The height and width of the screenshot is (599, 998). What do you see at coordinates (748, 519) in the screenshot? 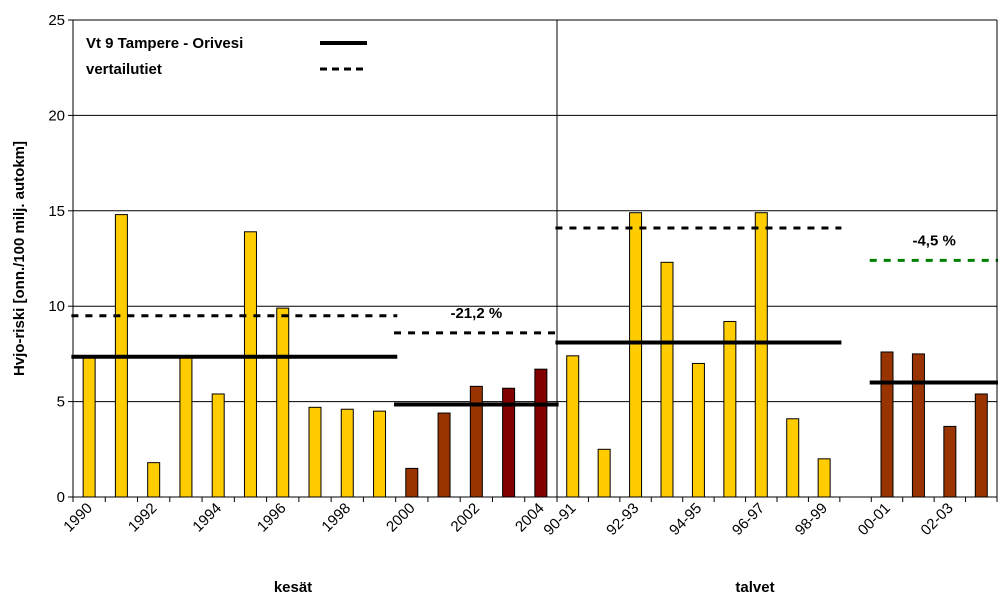
I see `x-tick-label: 96-97` at bounding box center [748, 519].